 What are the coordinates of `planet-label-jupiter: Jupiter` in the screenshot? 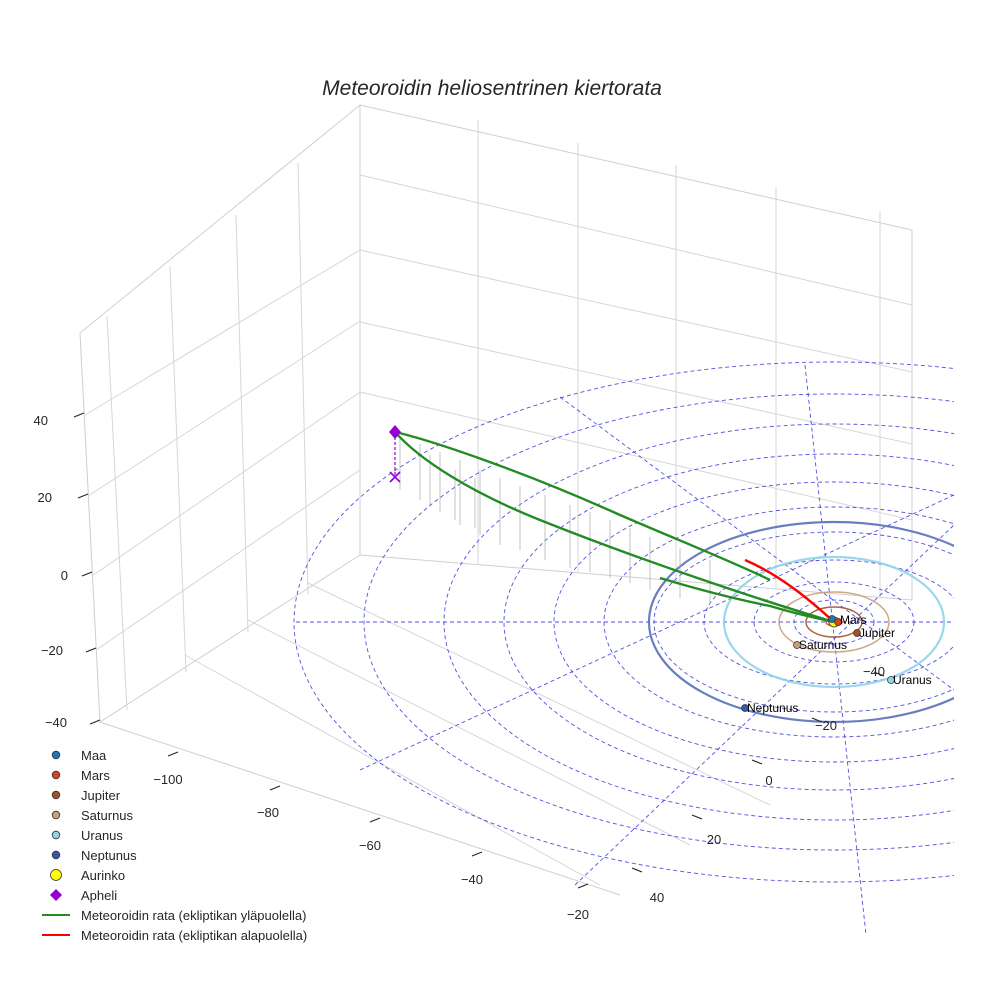 It's located at (877, 633).